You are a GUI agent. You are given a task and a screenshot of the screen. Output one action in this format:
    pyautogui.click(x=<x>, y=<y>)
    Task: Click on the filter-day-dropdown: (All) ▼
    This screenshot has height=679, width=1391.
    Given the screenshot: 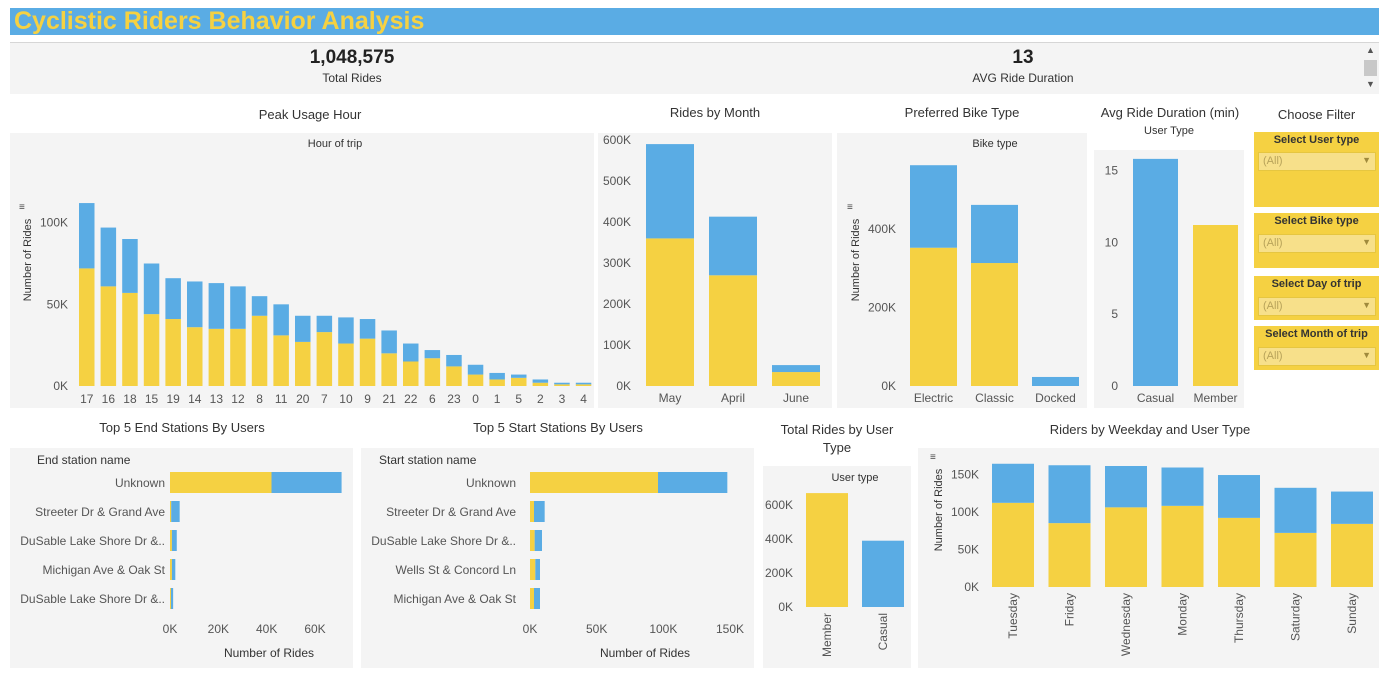 What is the action you would take?
    pyautogui.click(x=1317, y=306)
    